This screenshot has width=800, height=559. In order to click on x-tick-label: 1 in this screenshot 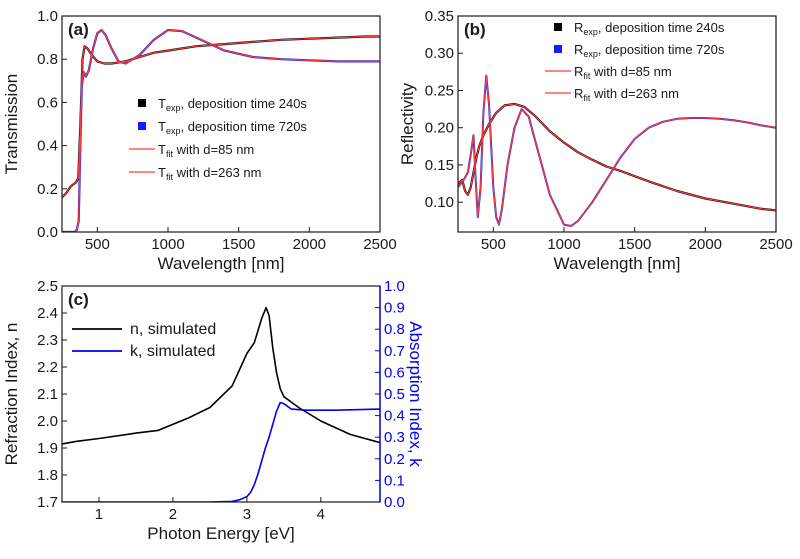, I will do `click(99, 514)`.